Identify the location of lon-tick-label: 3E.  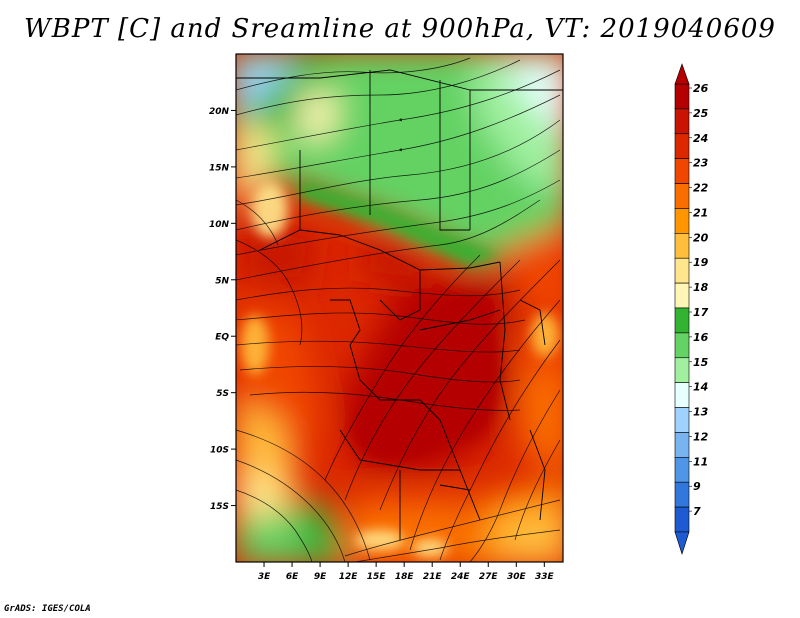
(264, 577).